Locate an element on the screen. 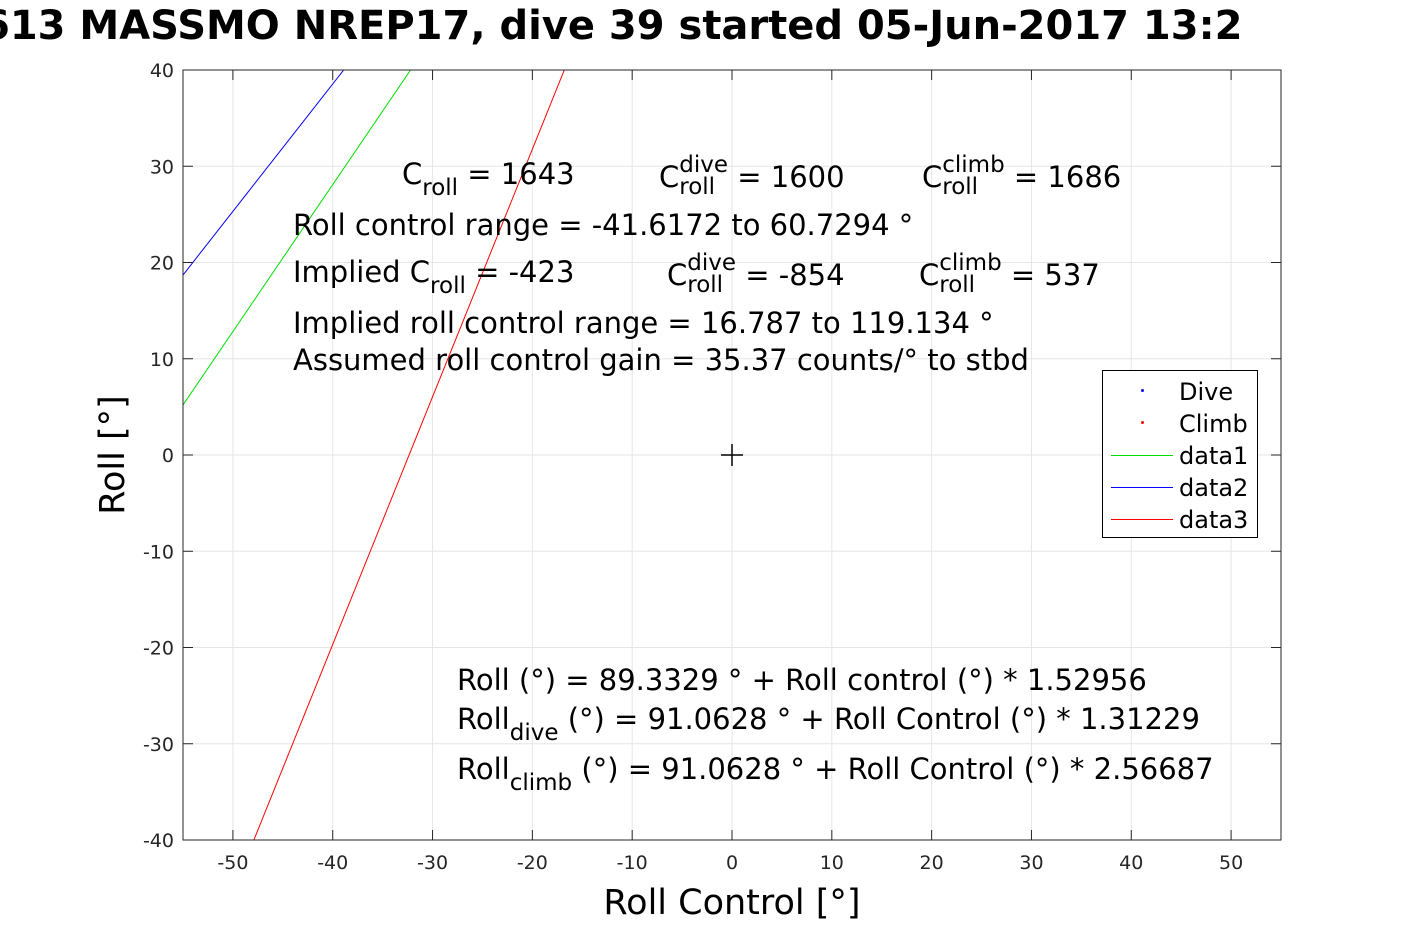 Image resolution: width=1417 pixels, height=945 pixels. y-axis-label: Roll [°] is located at coordinates (113, 455).